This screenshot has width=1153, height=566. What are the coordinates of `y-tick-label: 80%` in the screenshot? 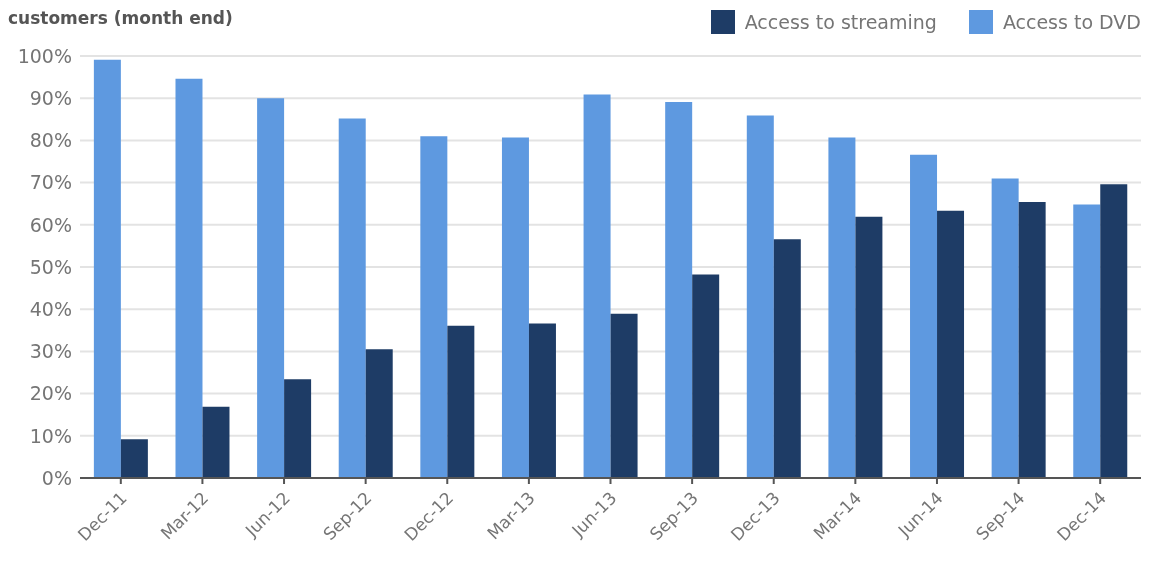 It's located at (50, 140).